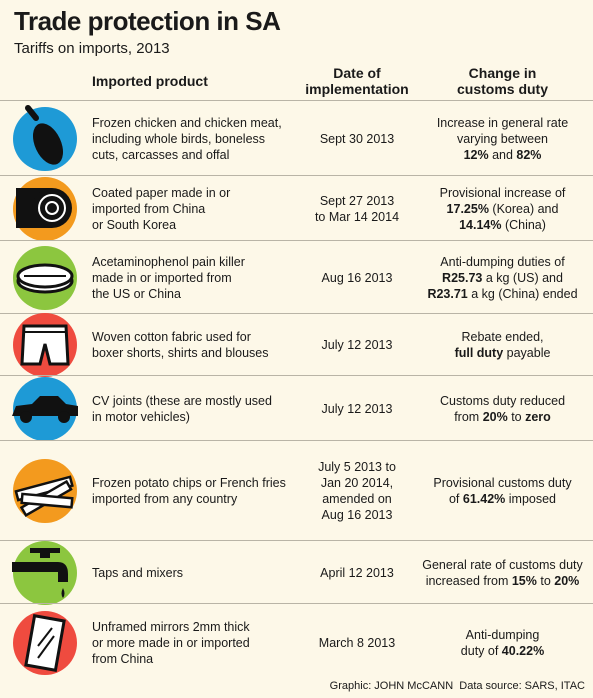 This screenshot has width=593, height=698. I want to click on column-header-line: customs duty, so click(502, 89).